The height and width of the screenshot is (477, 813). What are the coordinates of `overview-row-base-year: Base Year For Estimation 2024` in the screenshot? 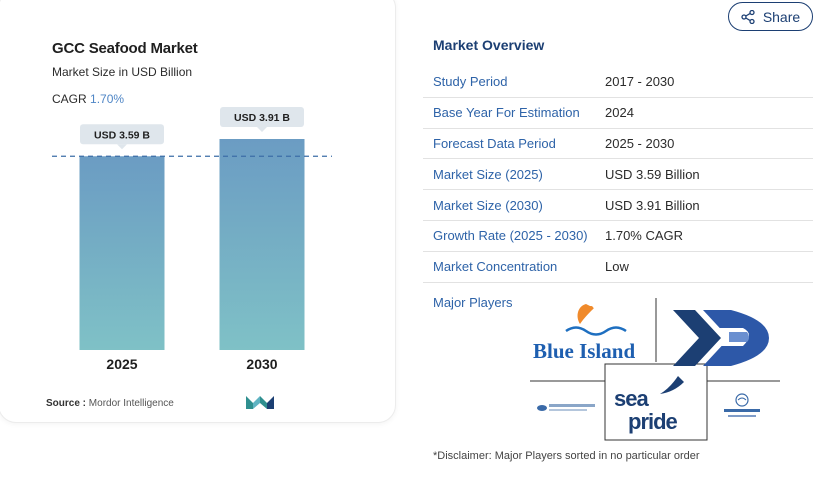 It's located at (618, 113).